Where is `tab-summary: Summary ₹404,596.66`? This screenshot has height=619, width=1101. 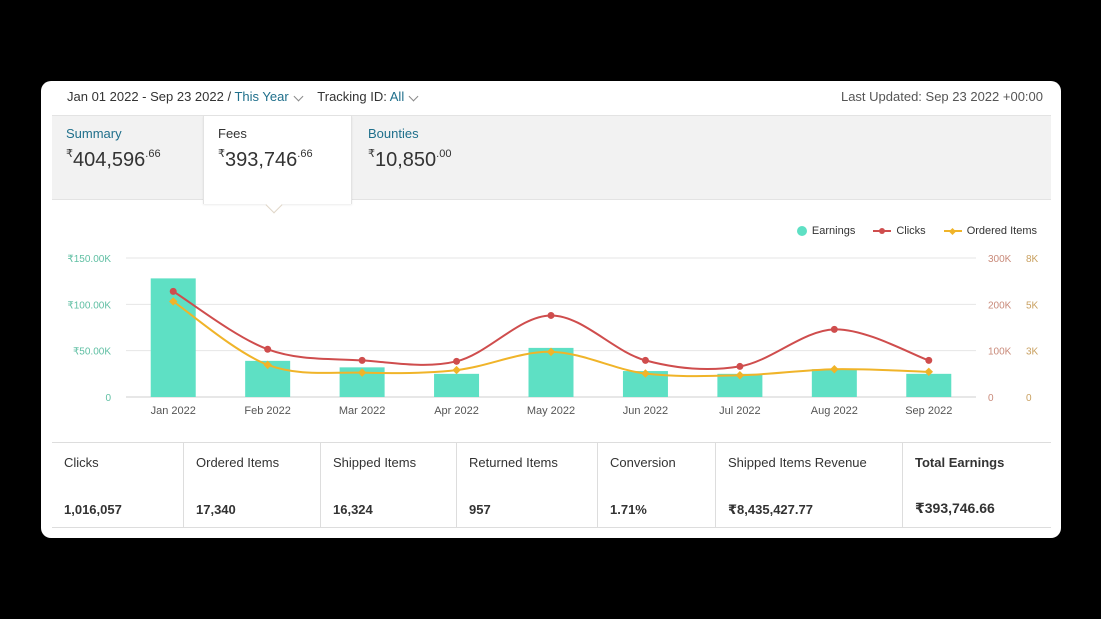 tab-summary: Summary ₹404,596.66 is located at coordinates (127, 158).